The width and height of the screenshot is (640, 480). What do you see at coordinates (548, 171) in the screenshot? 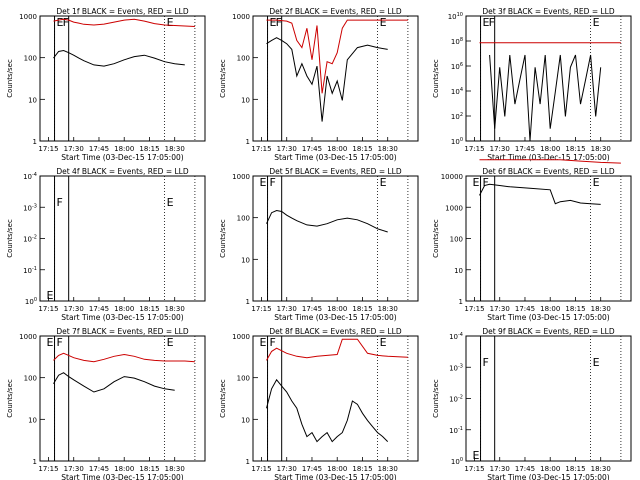
I see `panel-title: Det 6f BLACK = Events, RED = LLD` at bounding box center [548, 171].